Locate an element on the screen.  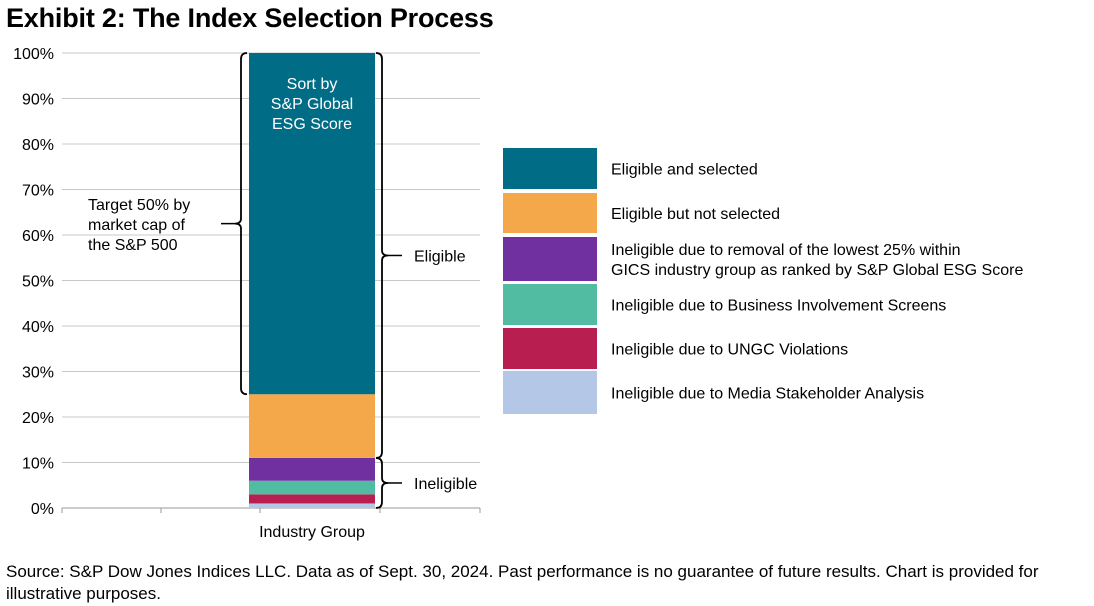
y-tick-label: 40% is located at coordinates (38, 327).